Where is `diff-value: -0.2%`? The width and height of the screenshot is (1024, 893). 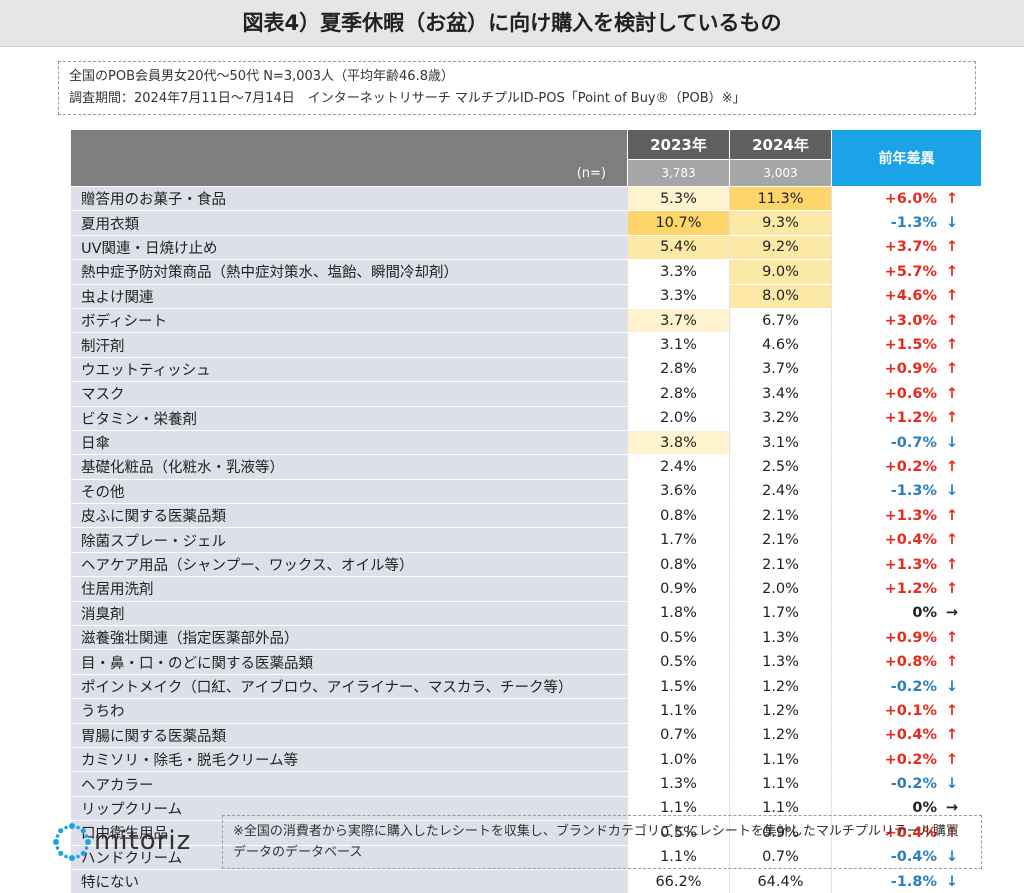
diff-value: -0.2% is located at coordinates (913, 784).